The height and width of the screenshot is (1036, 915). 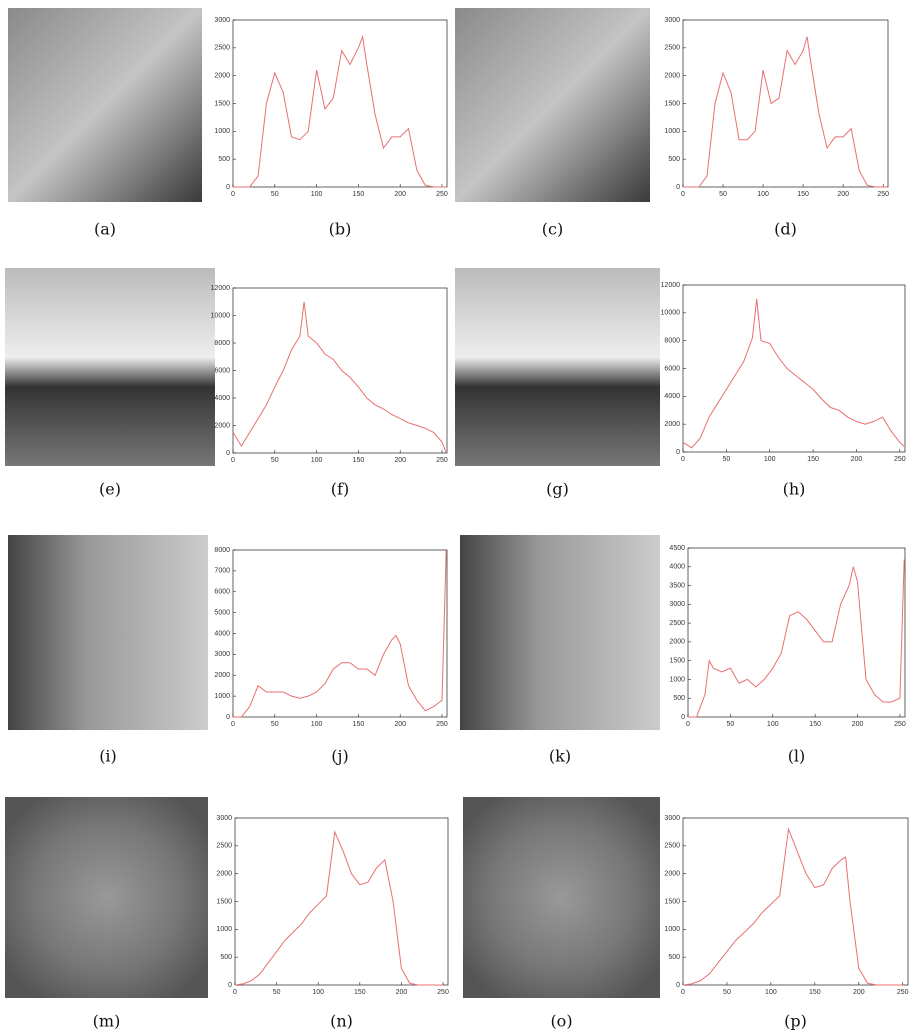 What do you see at coordinates (797, 756) in the screenshot?
I see `caption: (l)` at bounding box center [797, 756].